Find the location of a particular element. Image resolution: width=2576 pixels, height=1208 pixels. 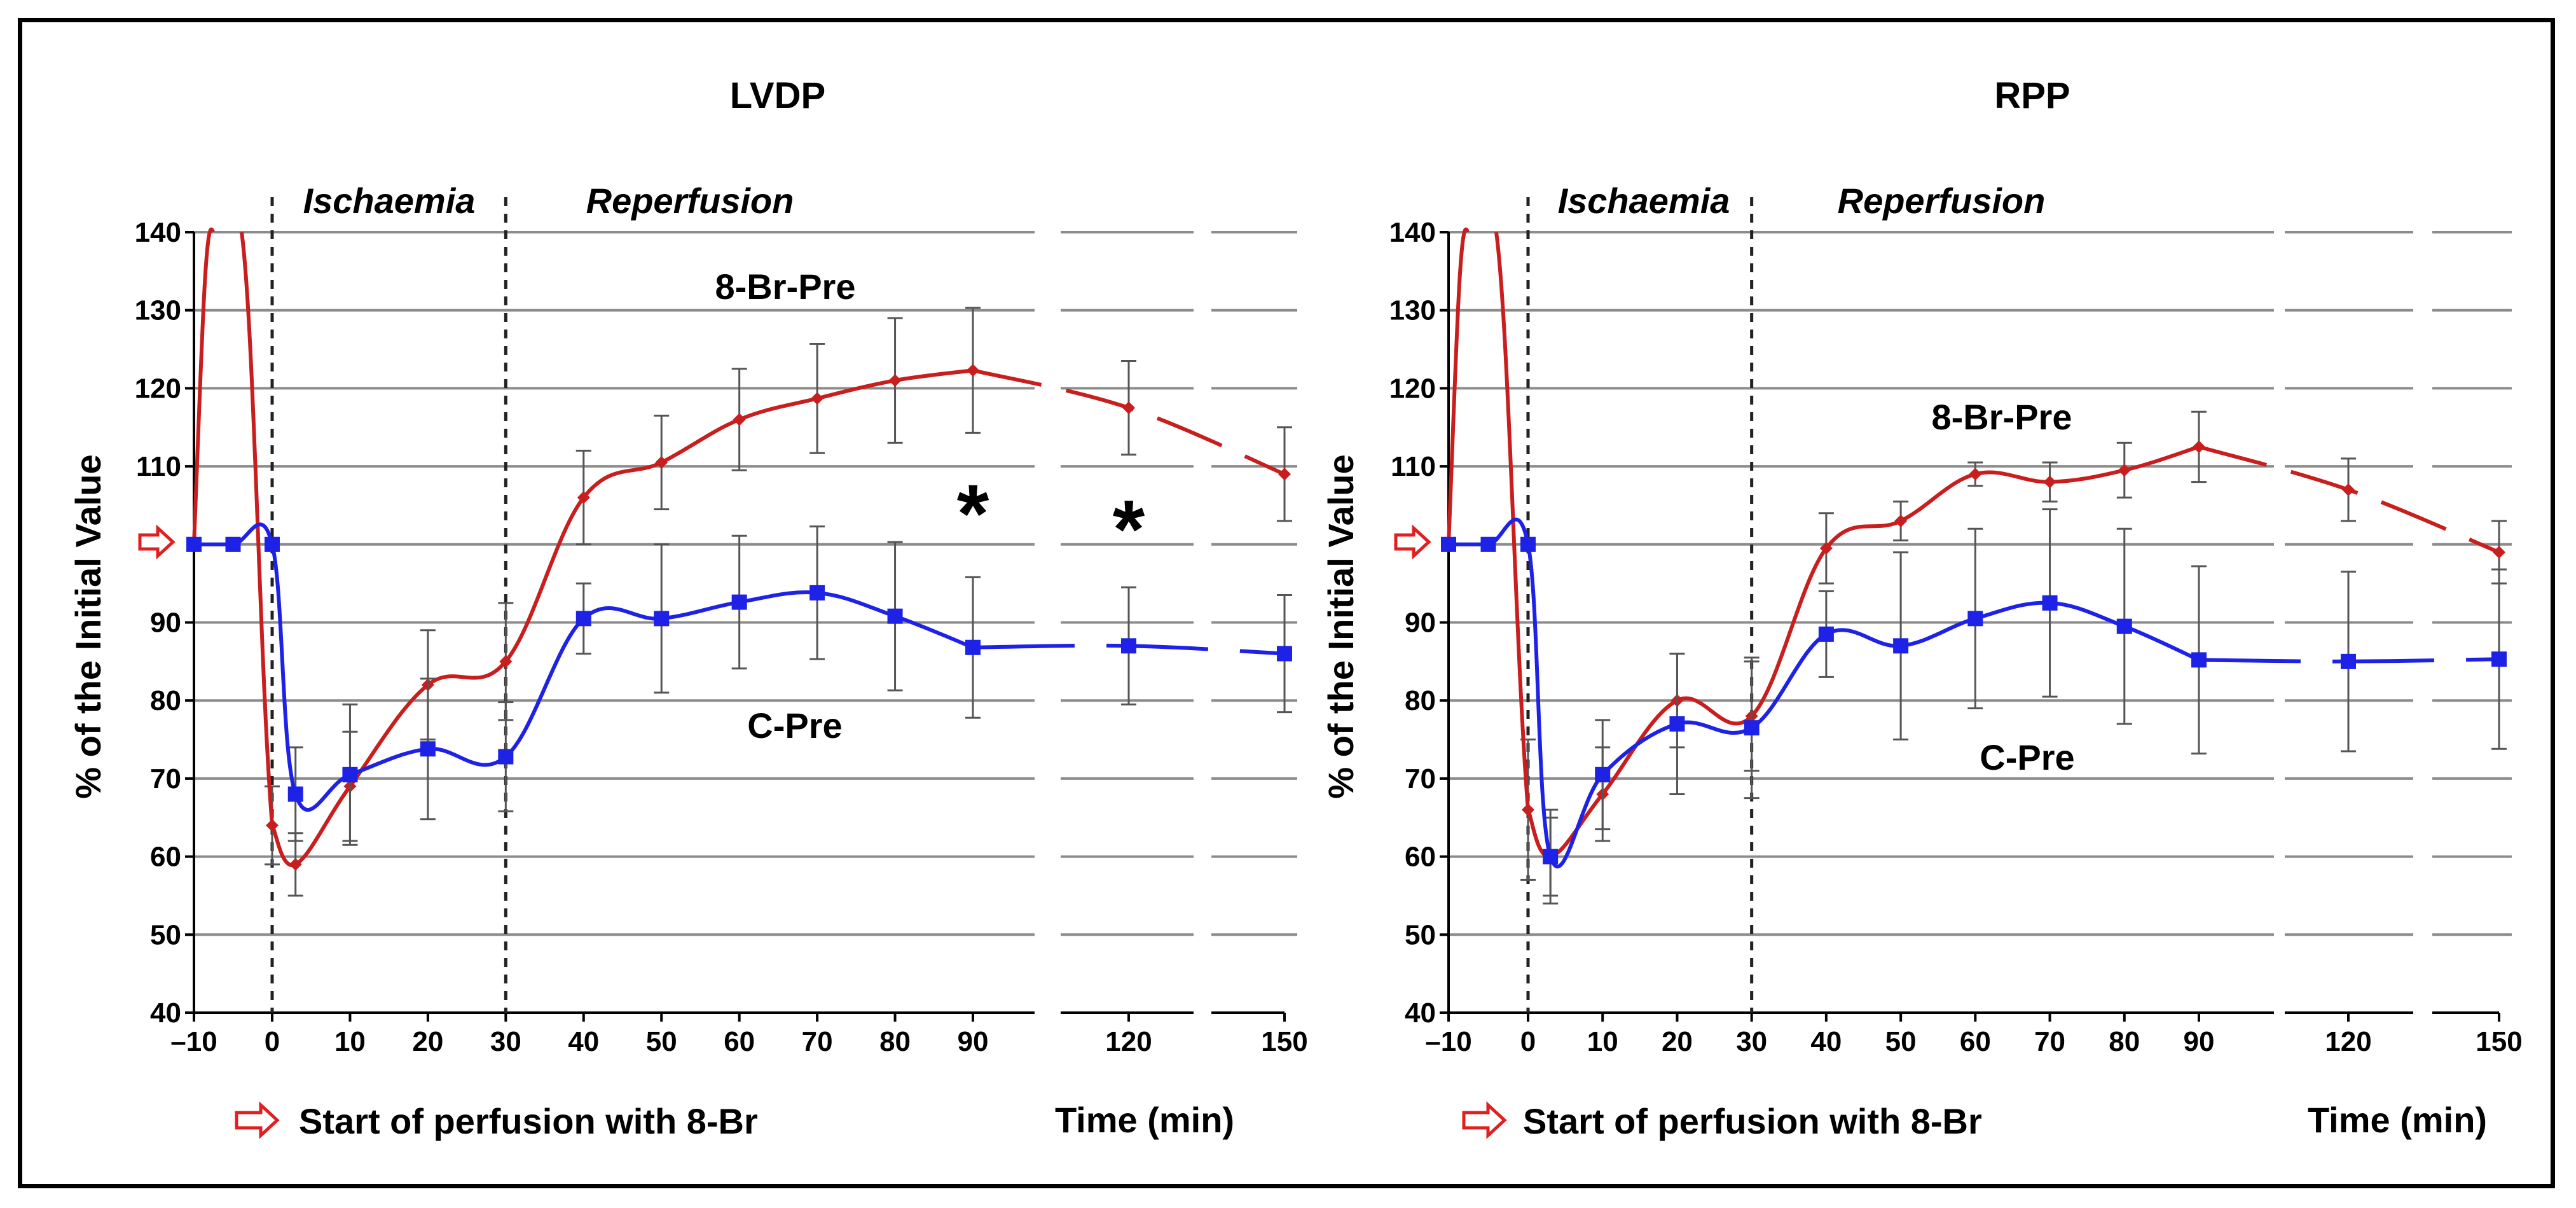

rpp-x-tick-label: 90 is located at coordinates (2199, 1041).